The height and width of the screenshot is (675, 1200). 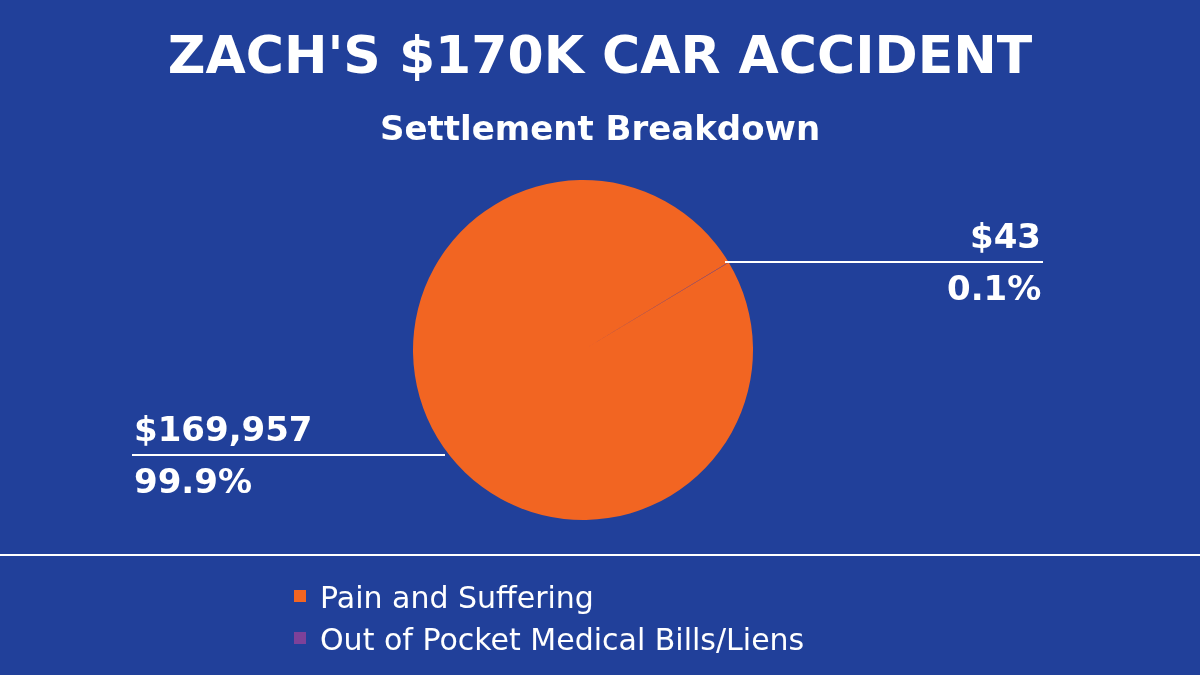 I want to click on pie-slice, so click(x=583, y=350).